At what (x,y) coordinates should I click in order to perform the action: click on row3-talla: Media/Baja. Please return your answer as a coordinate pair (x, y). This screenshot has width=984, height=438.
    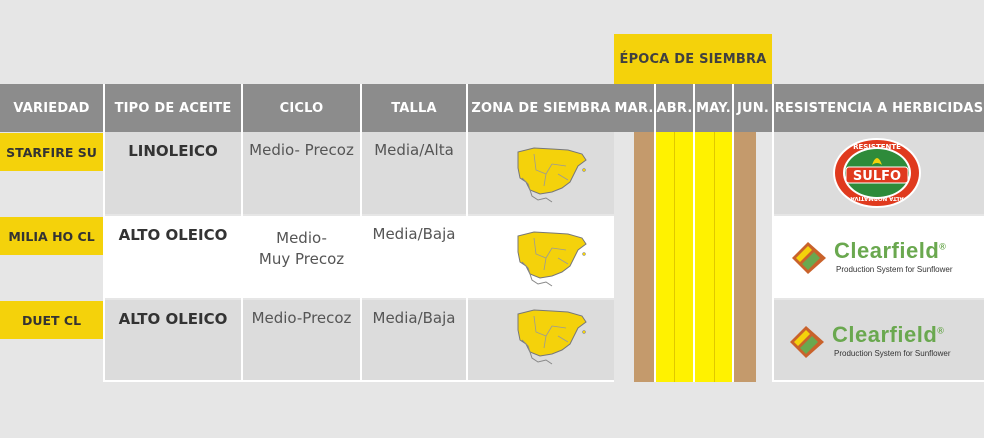
    Looking at the image, I should click on (414, 341).